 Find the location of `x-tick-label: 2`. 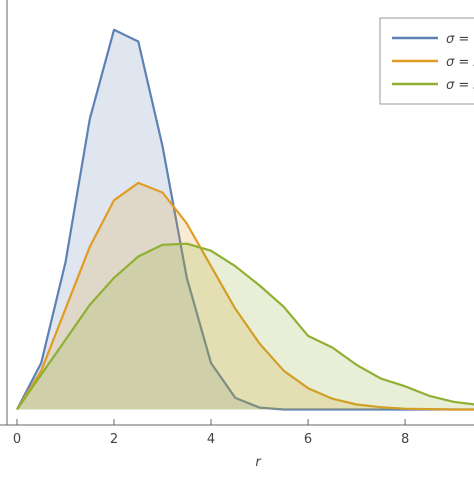

x-tick-label: 2 is located at coordinates (114, 439).